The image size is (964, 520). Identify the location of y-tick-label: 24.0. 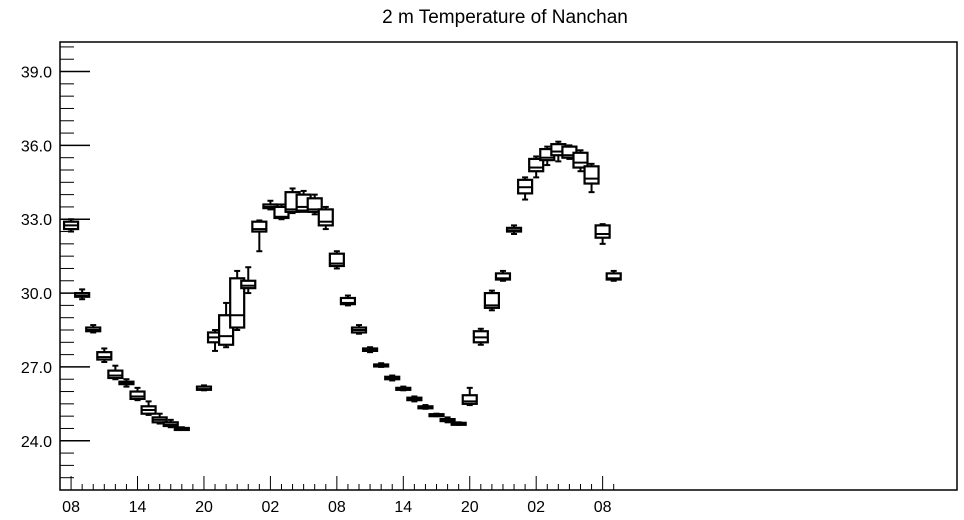
(36, 442).